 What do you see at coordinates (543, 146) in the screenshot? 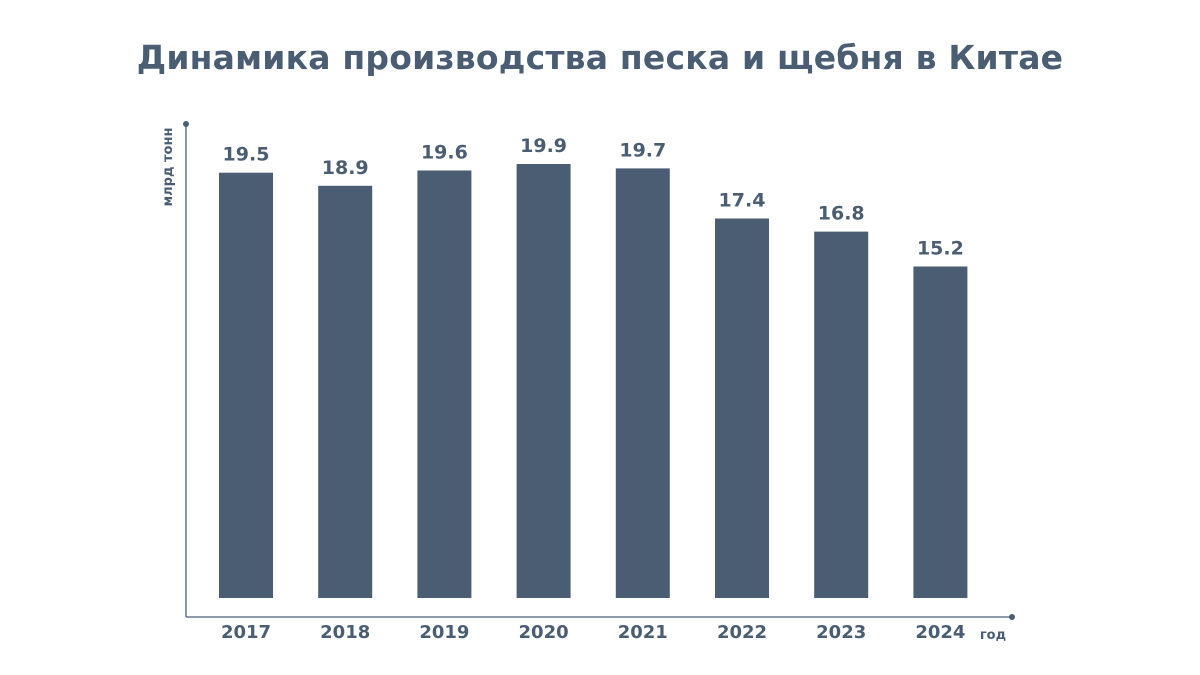
I see `value-label-2020: 19.9` at bounding box center [543, 146].